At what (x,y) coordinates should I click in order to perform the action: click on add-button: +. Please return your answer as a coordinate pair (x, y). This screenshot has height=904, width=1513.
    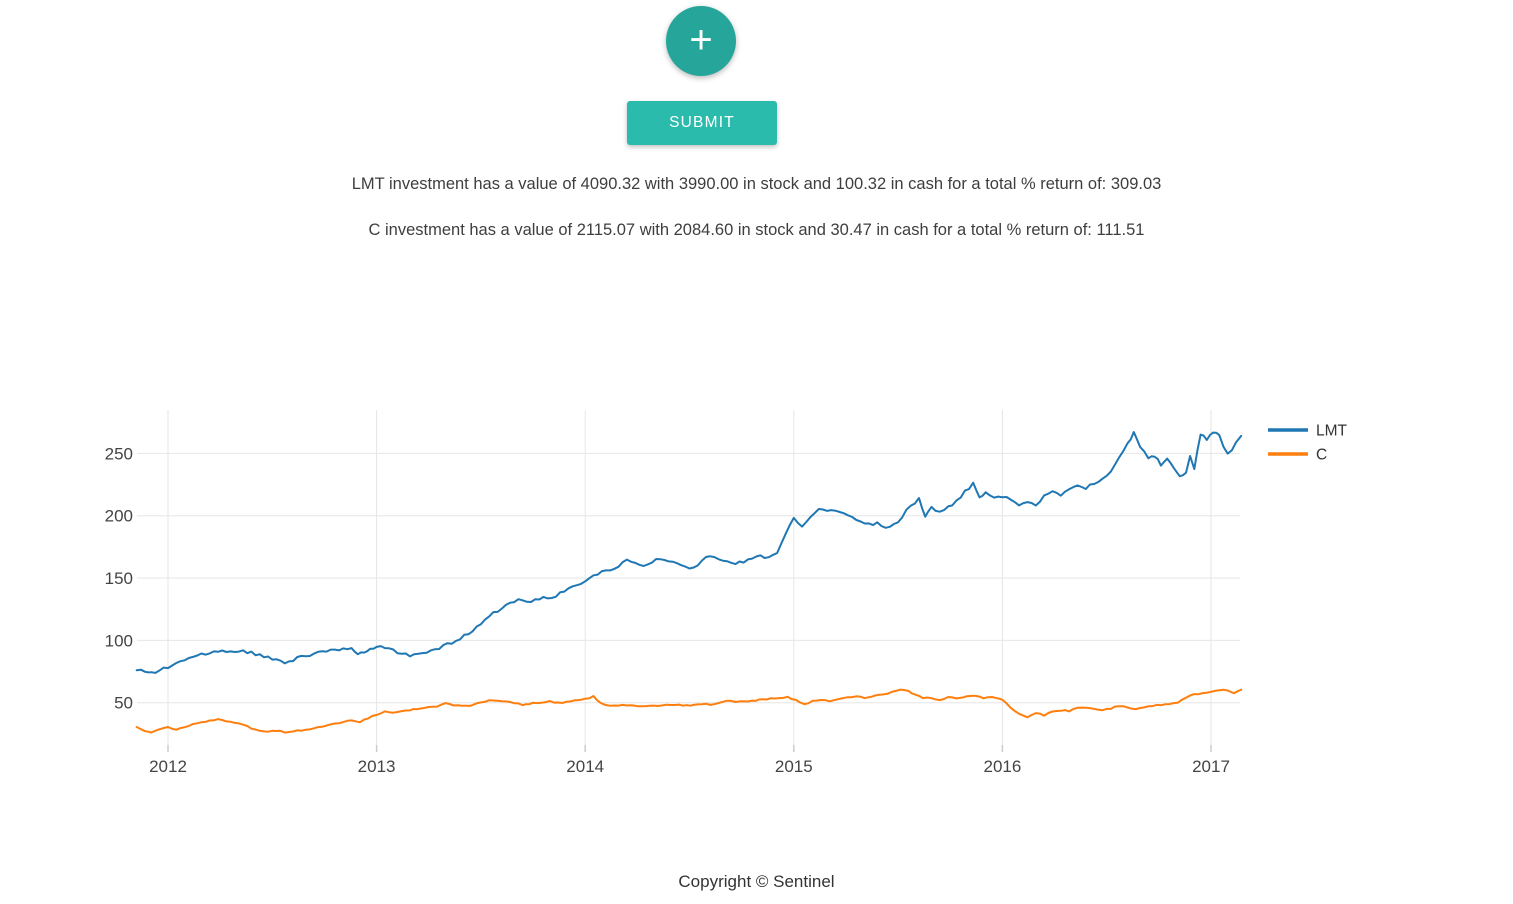
    Looking at the image, I should click on (701, 41).